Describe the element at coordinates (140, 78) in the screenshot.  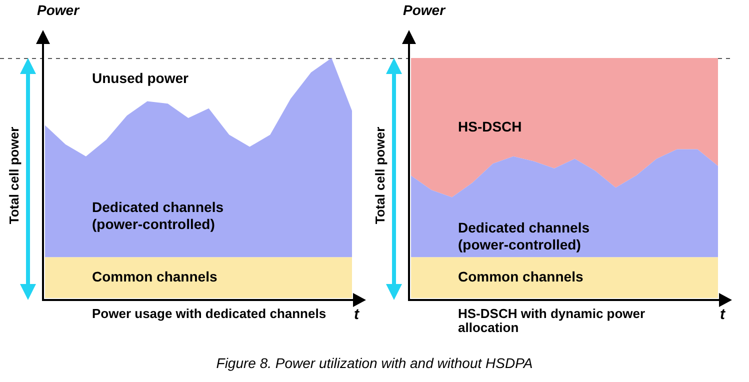
I see `annotation: Unused power` at that location.